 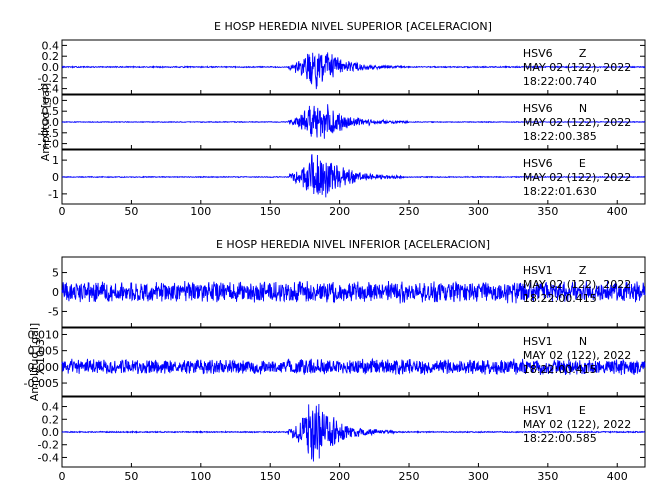 What do you see at coordinates (560, 81) in the screenshot?
I see `time-label: 18:22:00.740` at bounding box center [560, 81].